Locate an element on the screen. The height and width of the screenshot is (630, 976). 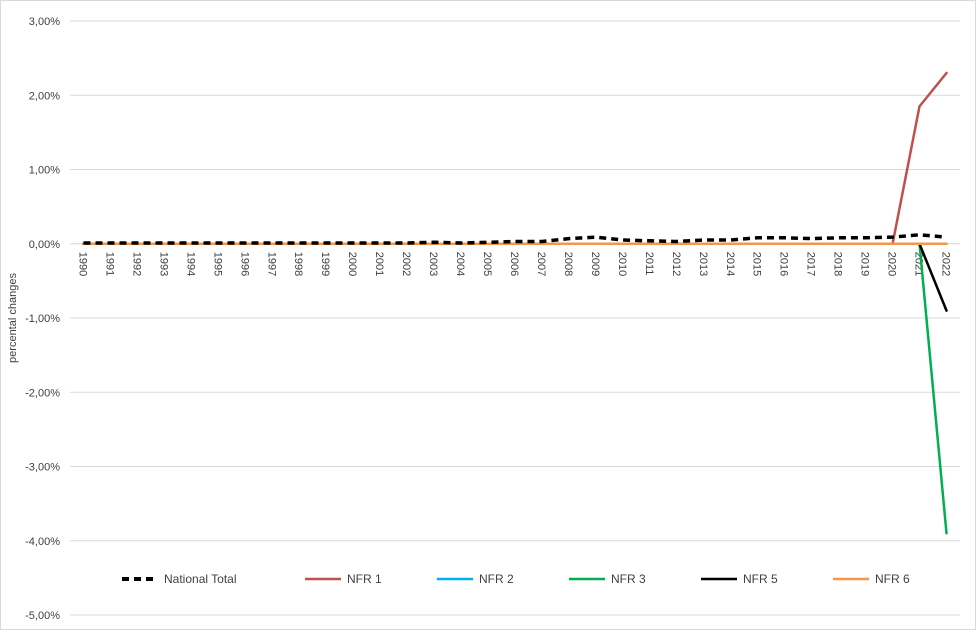
y-tick-label: 0,00% is located at coordinates (44, 245).